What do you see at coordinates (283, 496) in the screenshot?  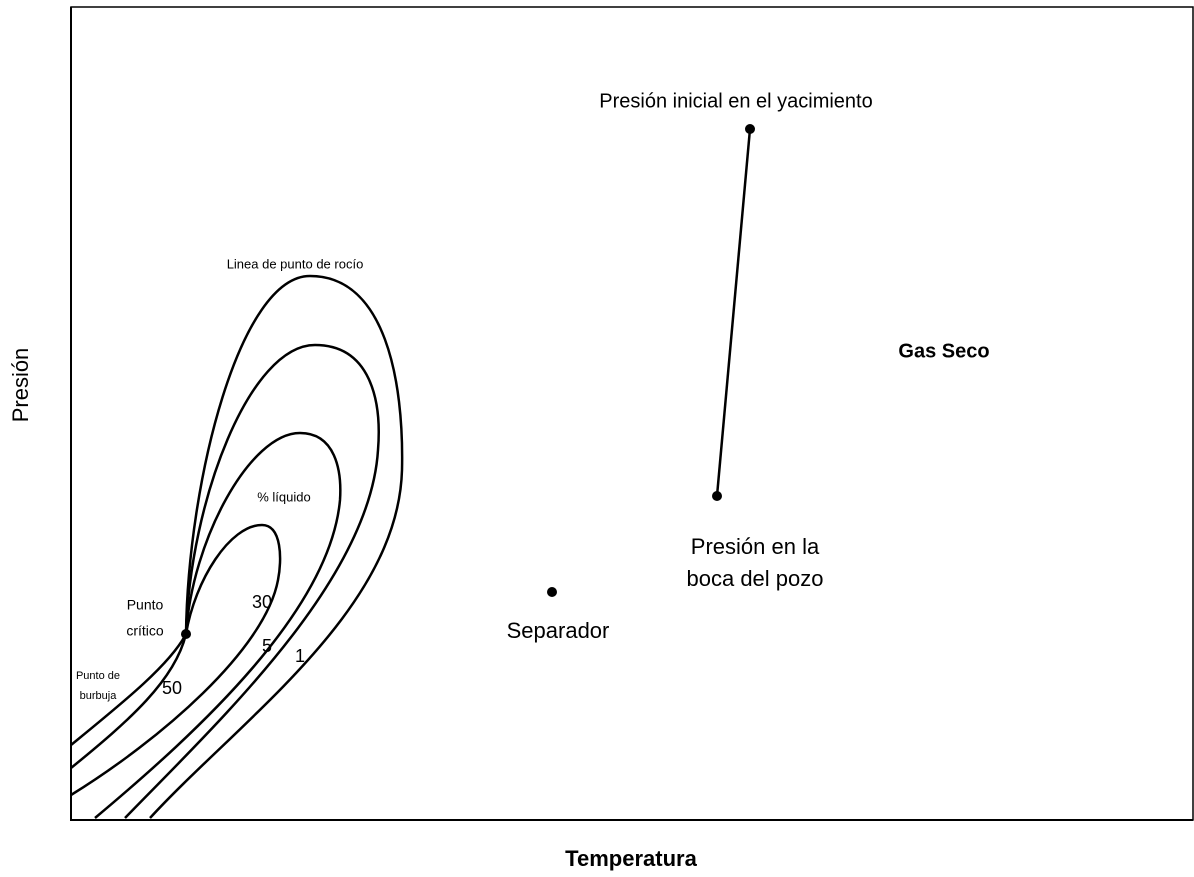 I see `curve-label: % líquido` at bounding box center [283, 496].